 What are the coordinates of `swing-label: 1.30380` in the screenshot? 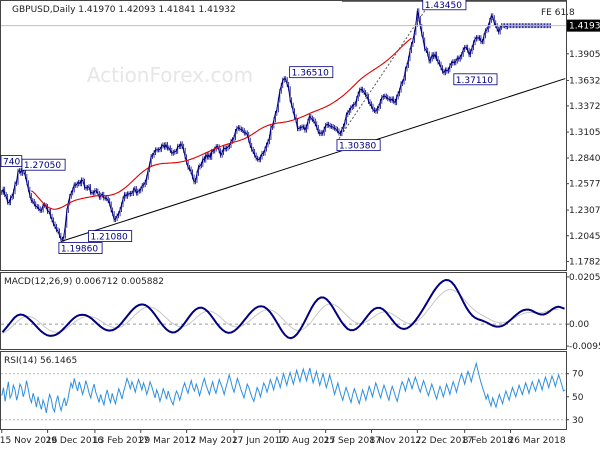 It's located at (357, 147).